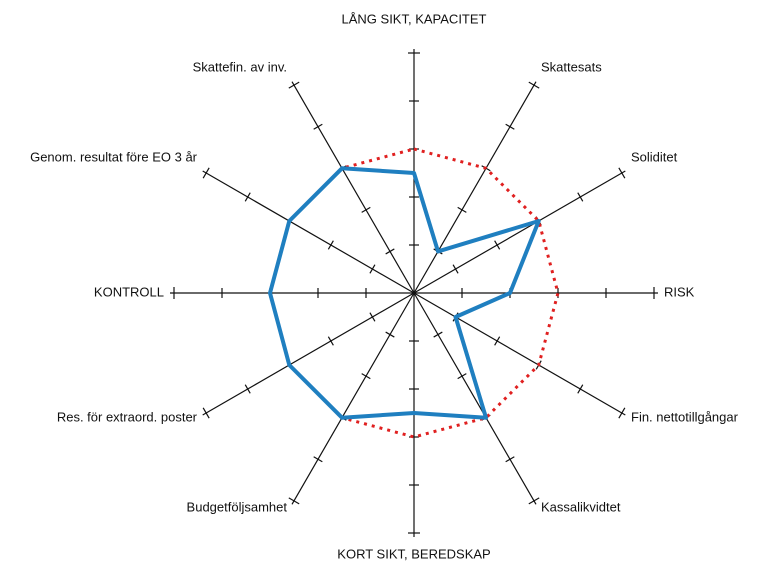  What do you see at coordinates (237, 506) in the screenshot?
I see `axis-label: Budgetföljsamhet` at bounding box center [237, 506].